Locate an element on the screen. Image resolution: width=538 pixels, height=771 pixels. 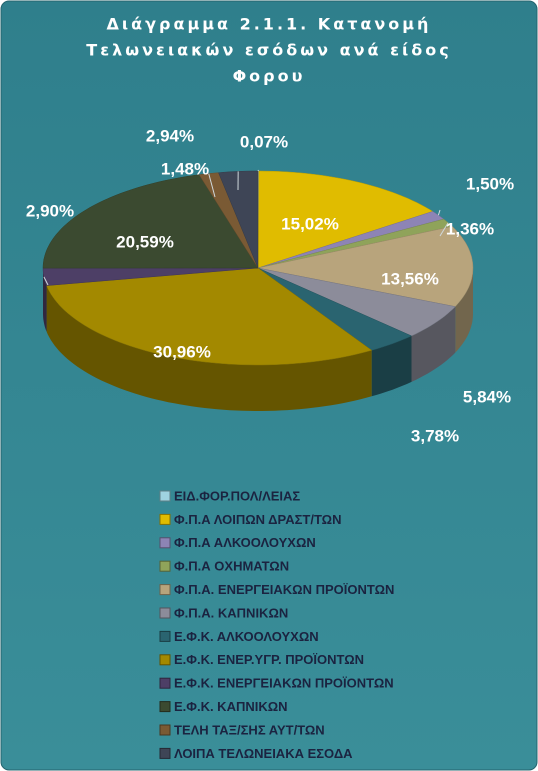
chart-title: Διάγραμμα 2.1.1. Κατανομή is located at coordinates (269, 24).